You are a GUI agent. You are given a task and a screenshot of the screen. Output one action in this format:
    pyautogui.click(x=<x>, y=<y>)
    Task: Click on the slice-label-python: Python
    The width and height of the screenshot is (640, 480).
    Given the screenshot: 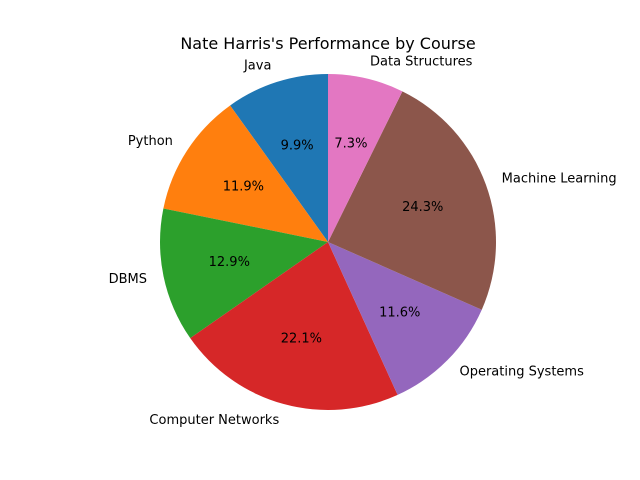 What is the action you would take?
    pyautogui.click(x=150, y=141)
    